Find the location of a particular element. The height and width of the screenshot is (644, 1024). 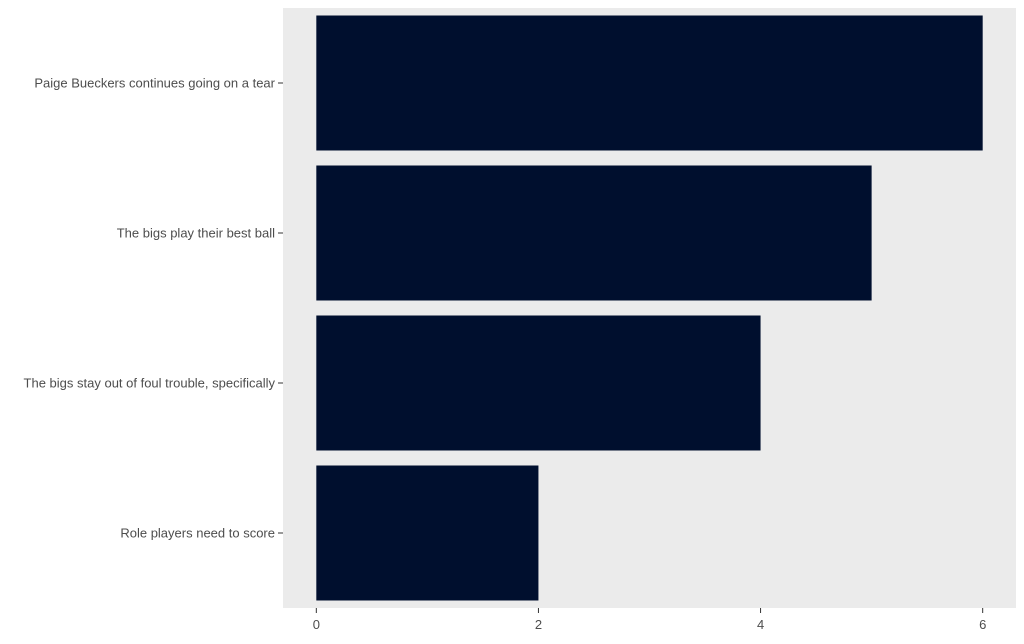

category-label: Paige Bueckers continues going on a tear is located at coordinates (154, 83).